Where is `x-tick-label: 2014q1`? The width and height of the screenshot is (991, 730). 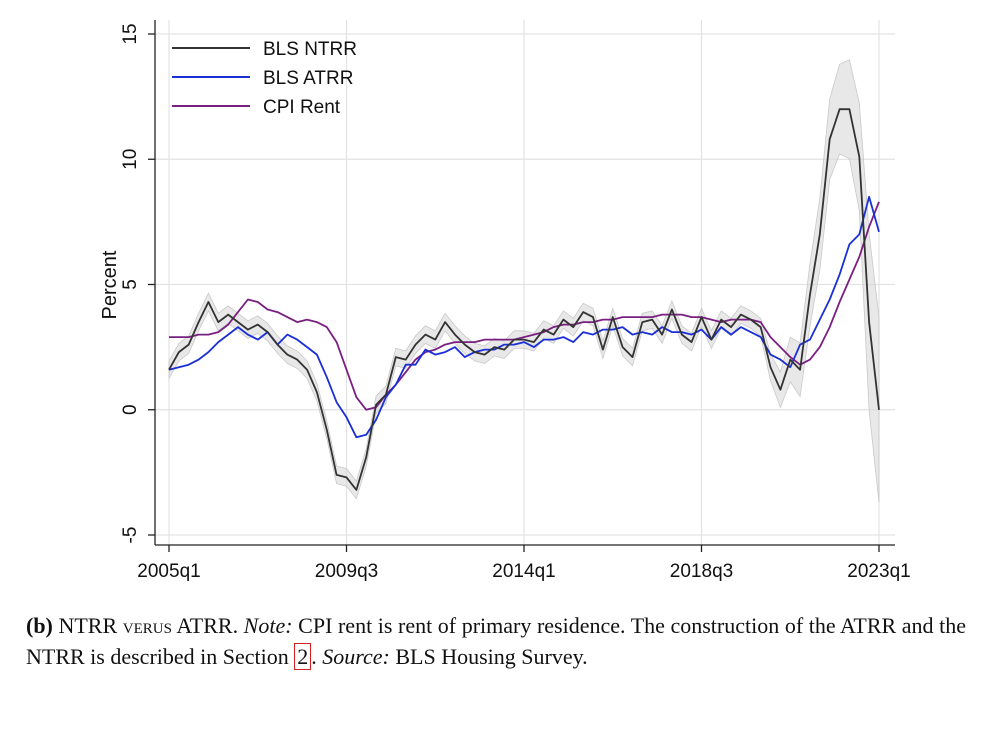
x-tick-label: 2014q1 is located at coordinates (523, 571).